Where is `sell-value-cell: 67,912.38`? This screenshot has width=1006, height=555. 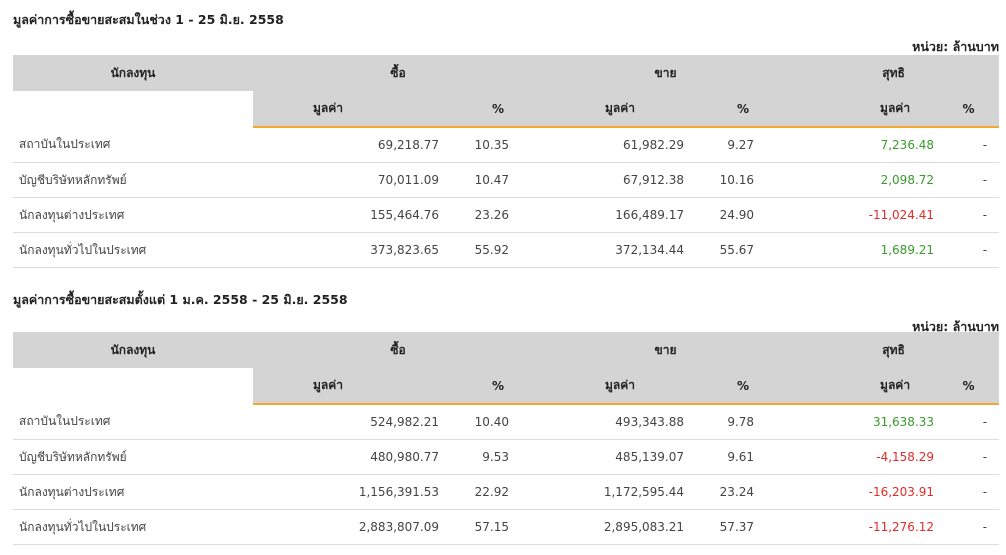 sell-value-cell: 67,912.38 is located at coordinates (621, 180).